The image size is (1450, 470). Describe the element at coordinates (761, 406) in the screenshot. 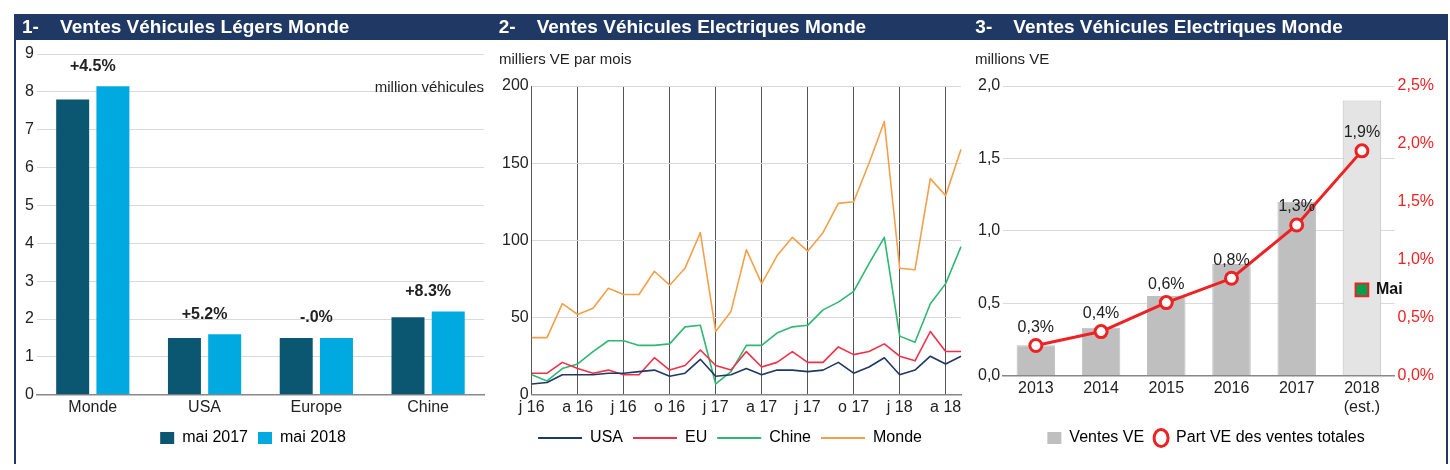

I see `x-tick-label: a 17` at that location.